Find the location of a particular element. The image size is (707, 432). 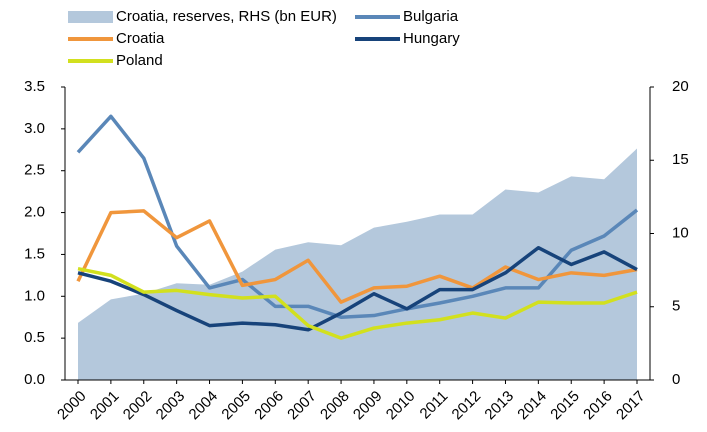

x-tick-label: 2007 is located at coordinates (302, 406).